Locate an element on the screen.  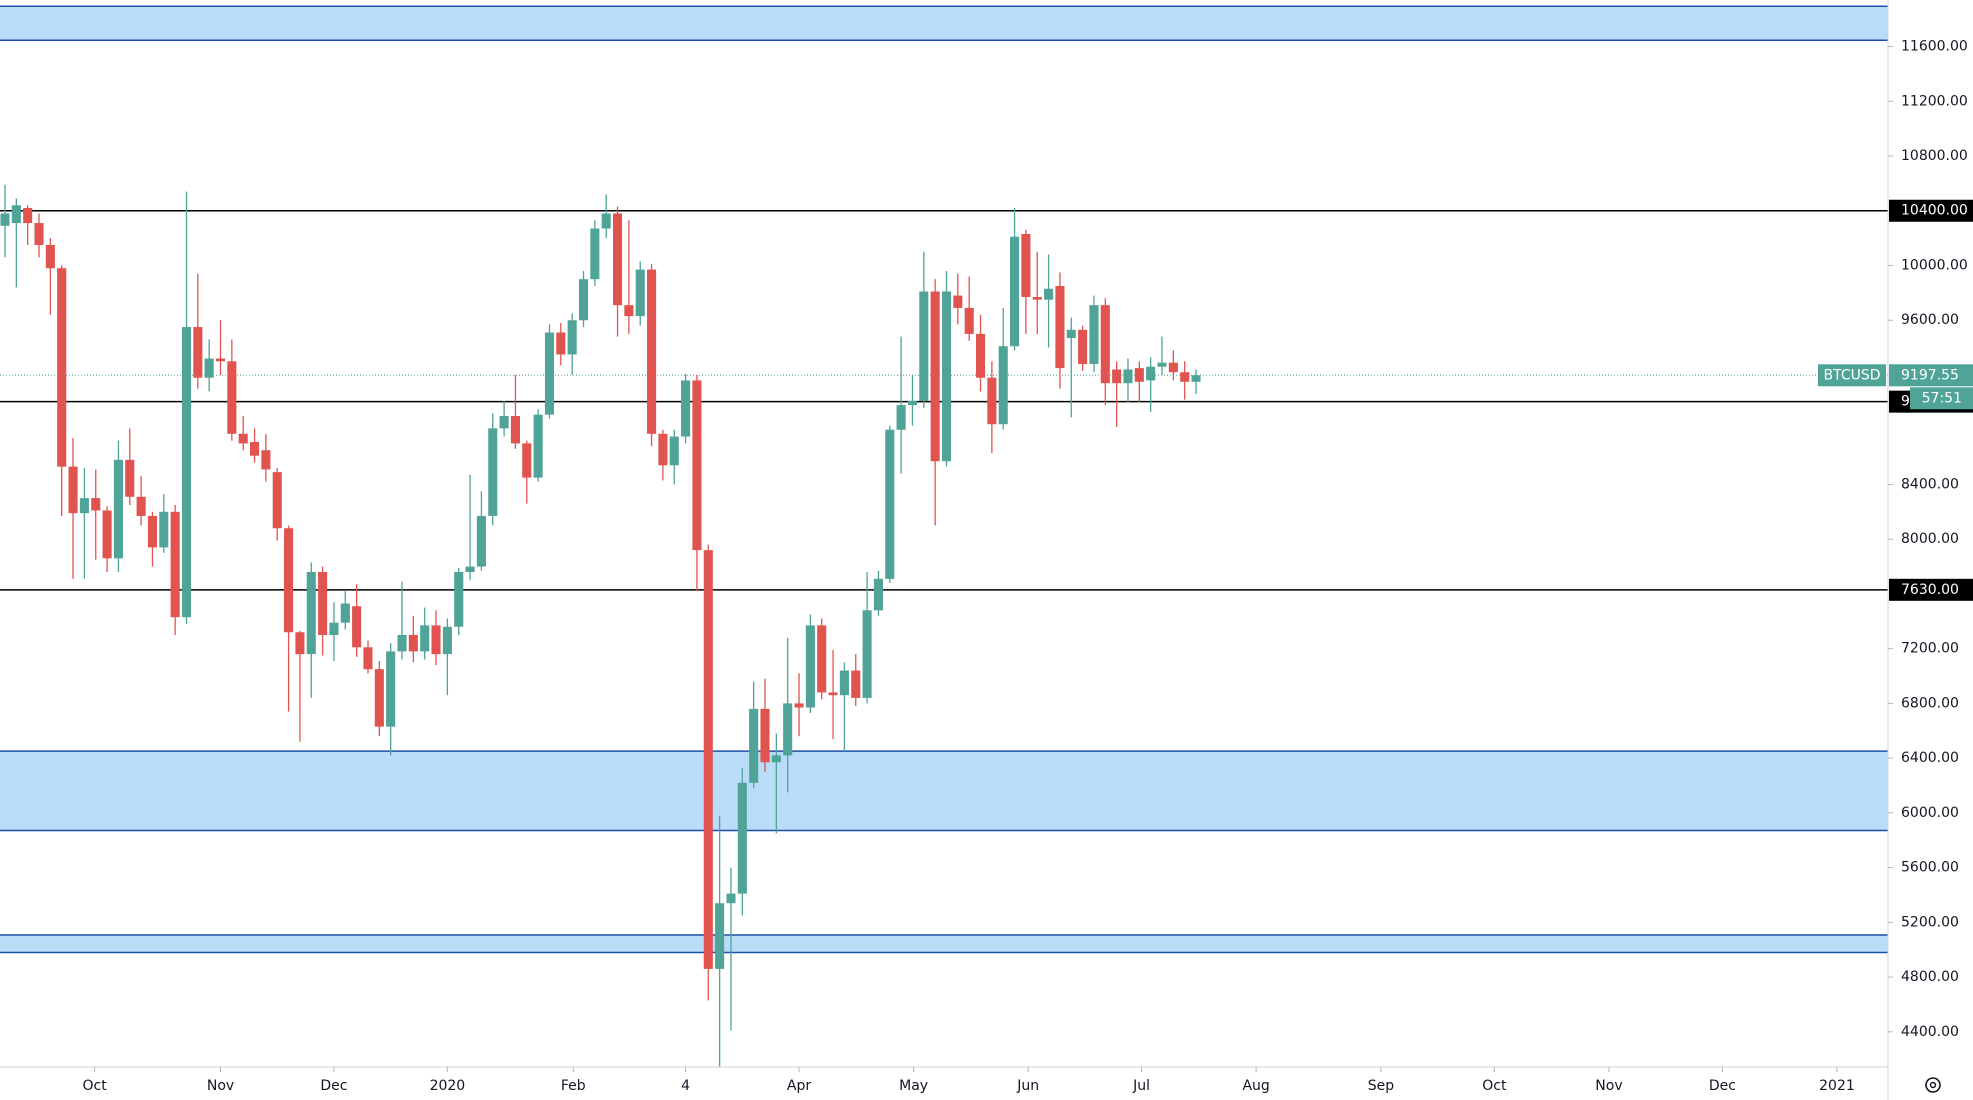
gear-ring is located at coordinates (1933, 1085).